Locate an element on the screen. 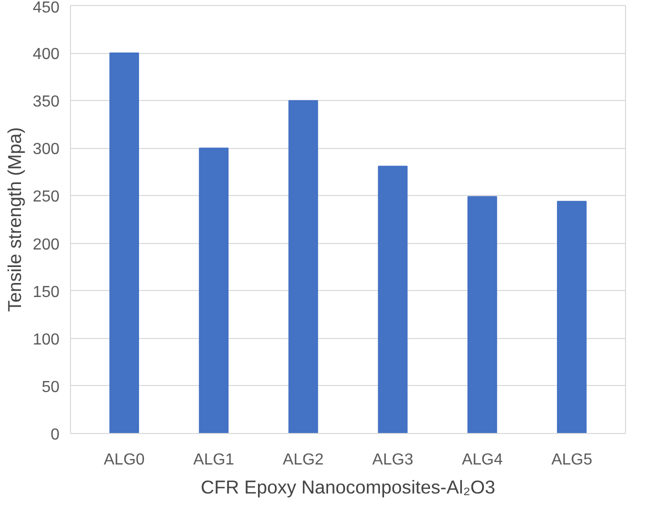 This screenshot has width=645, height=510. y-tick-label: 400 is located at coordinates (46, 55).